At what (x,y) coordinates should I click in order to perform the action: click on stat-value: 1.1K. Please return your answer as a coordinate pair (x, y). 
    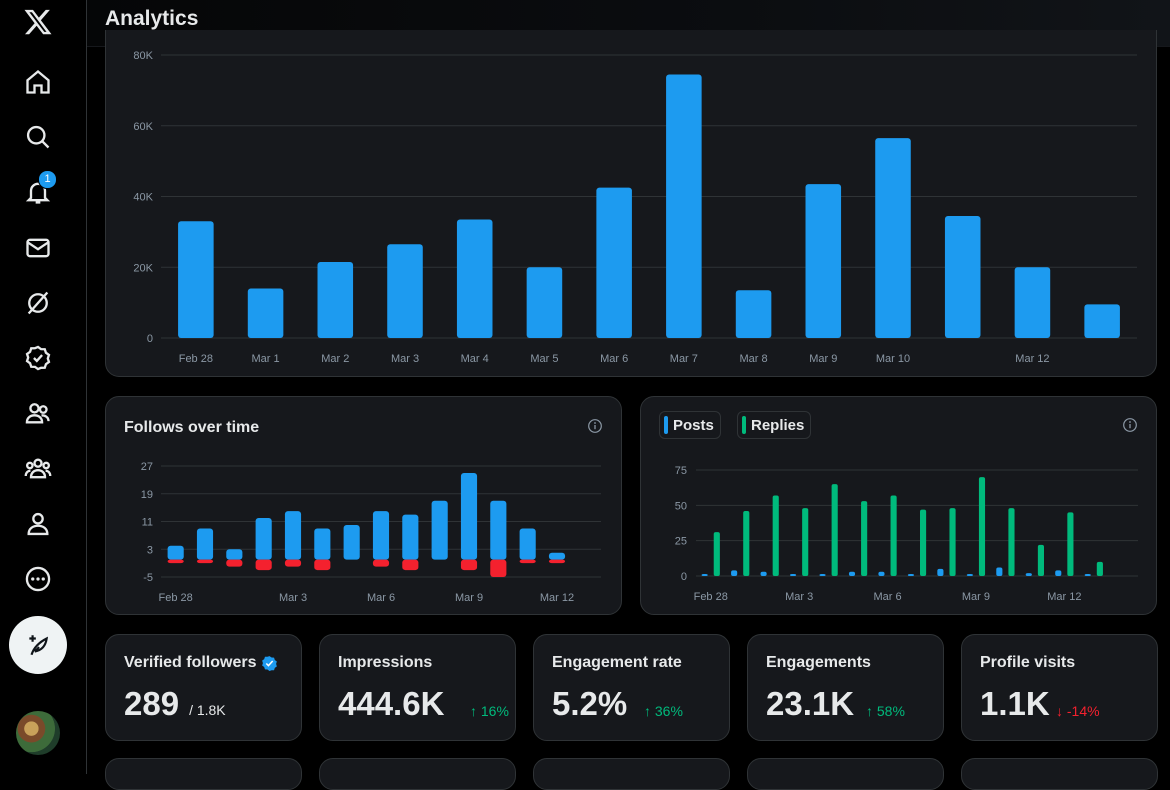
    Looking at the image, I should click on (1015, 703).